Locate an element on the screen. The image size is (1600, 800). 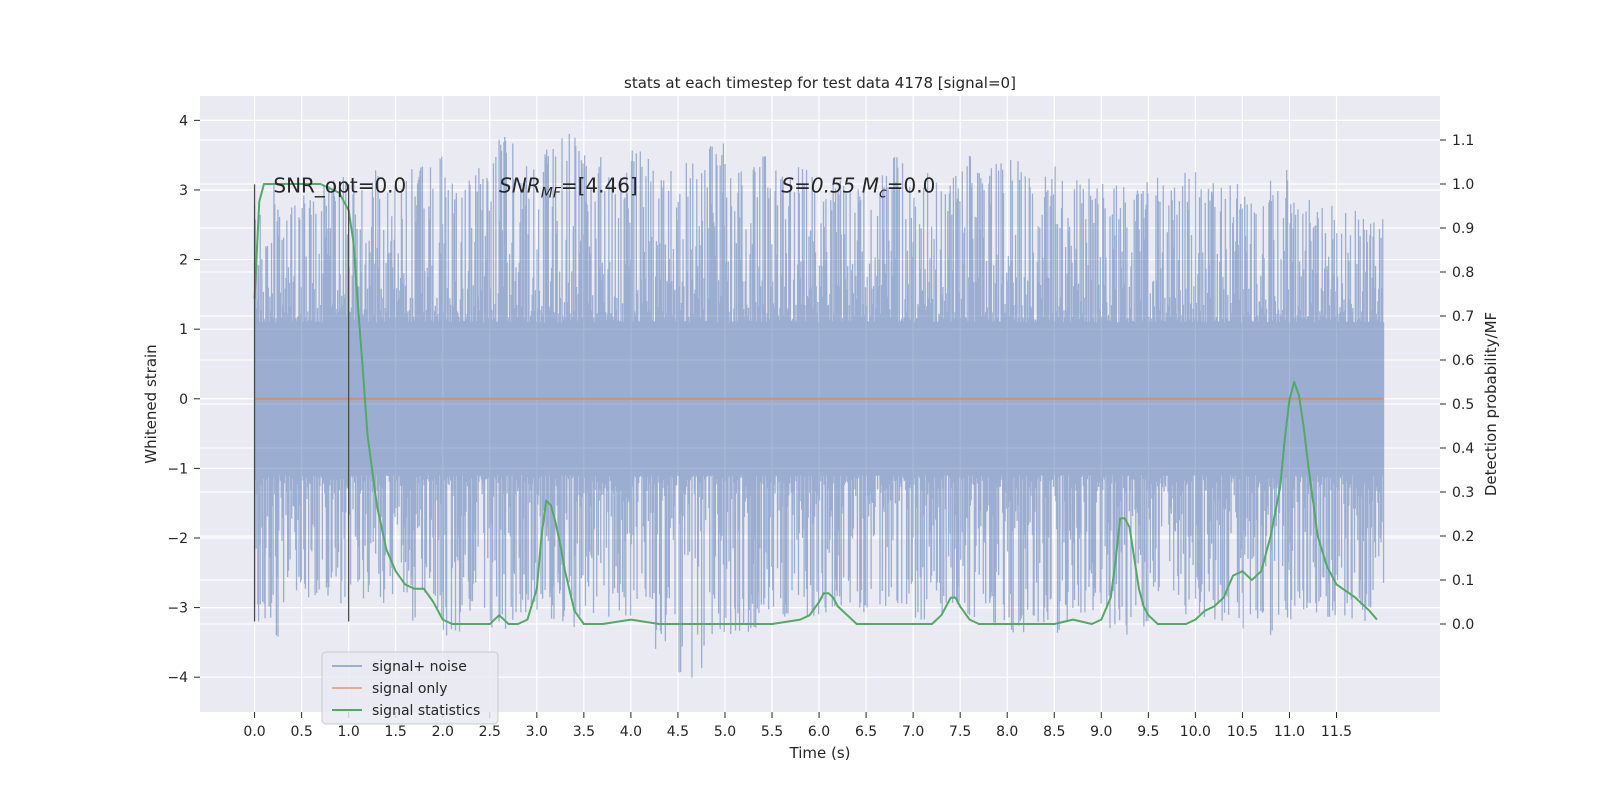
y-tick-label: 0 is located at coordinates (183, 400).